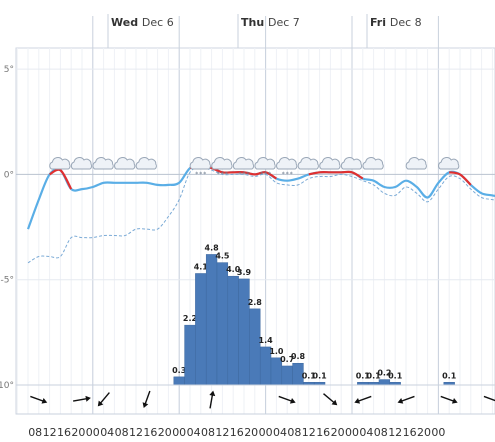  What do you see at coordinates (244, 272) in the screenshot?
I see `bar-value-label: 3.9` at bounding box center [244, 272].